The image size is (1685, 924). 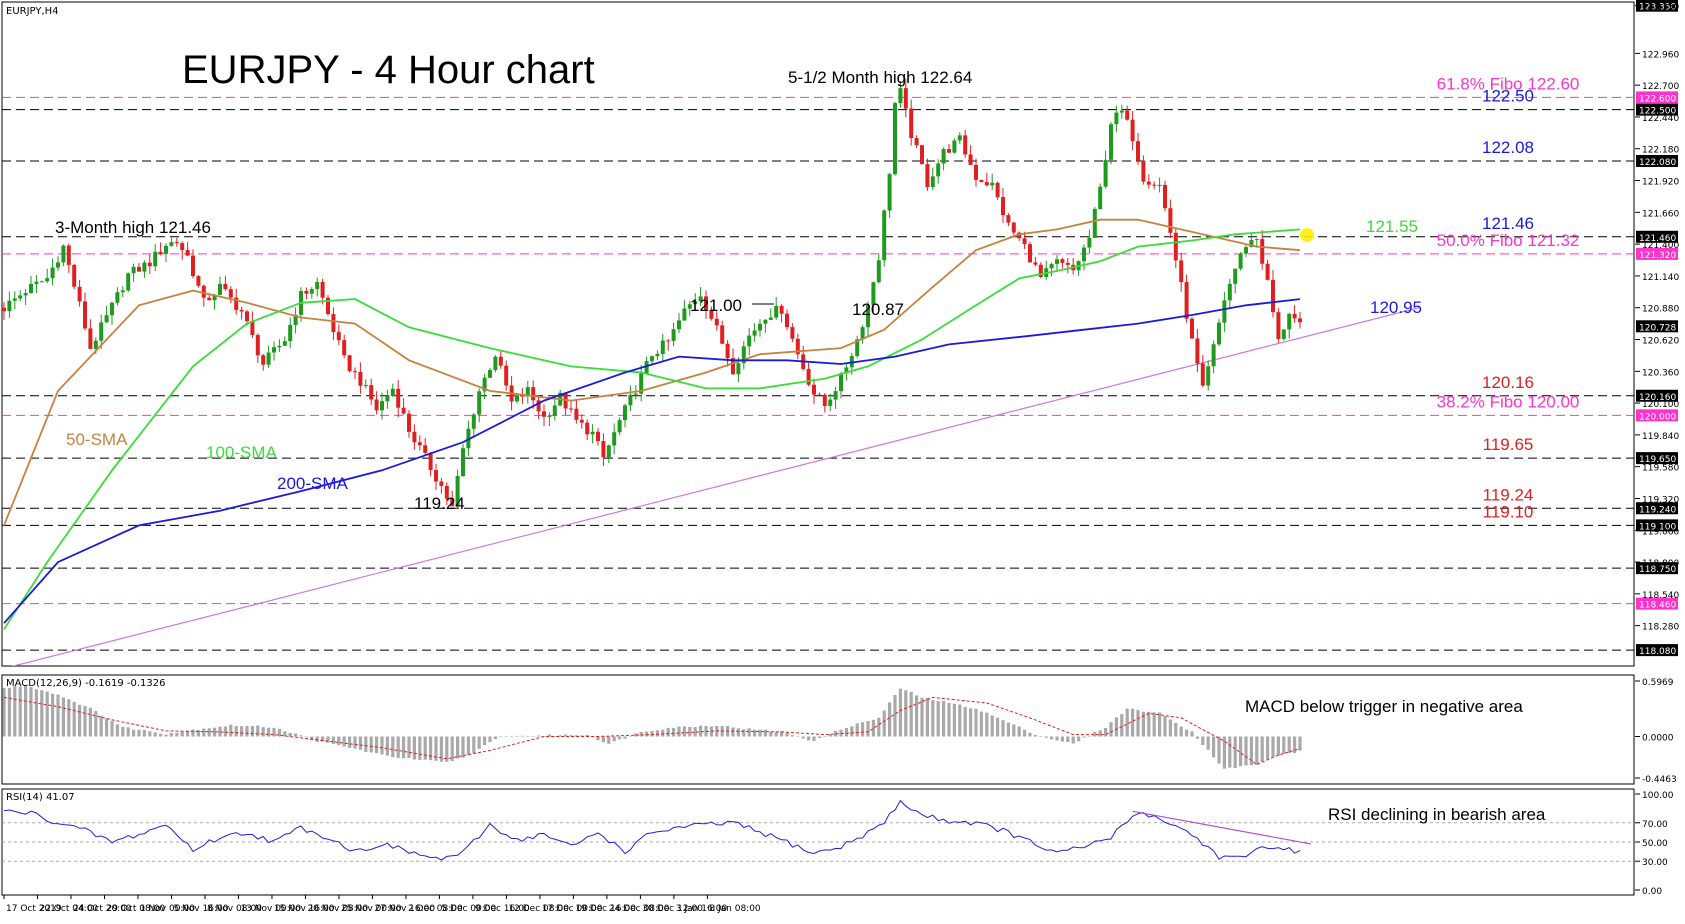 What do you see at coordinates (135, 909) in the screenshot?
I see `time-axis-label: 29 Oct 08:00` at bounding box center [135, 909].